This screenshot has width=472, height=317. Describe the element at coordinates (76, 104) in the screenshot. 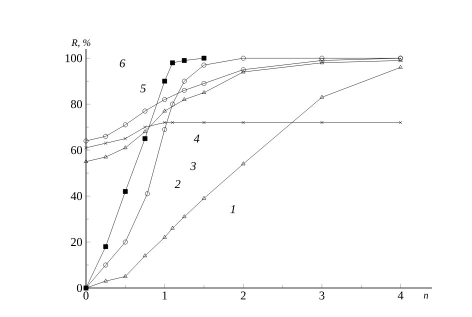

I see `y-tick-label: 80` at that location.